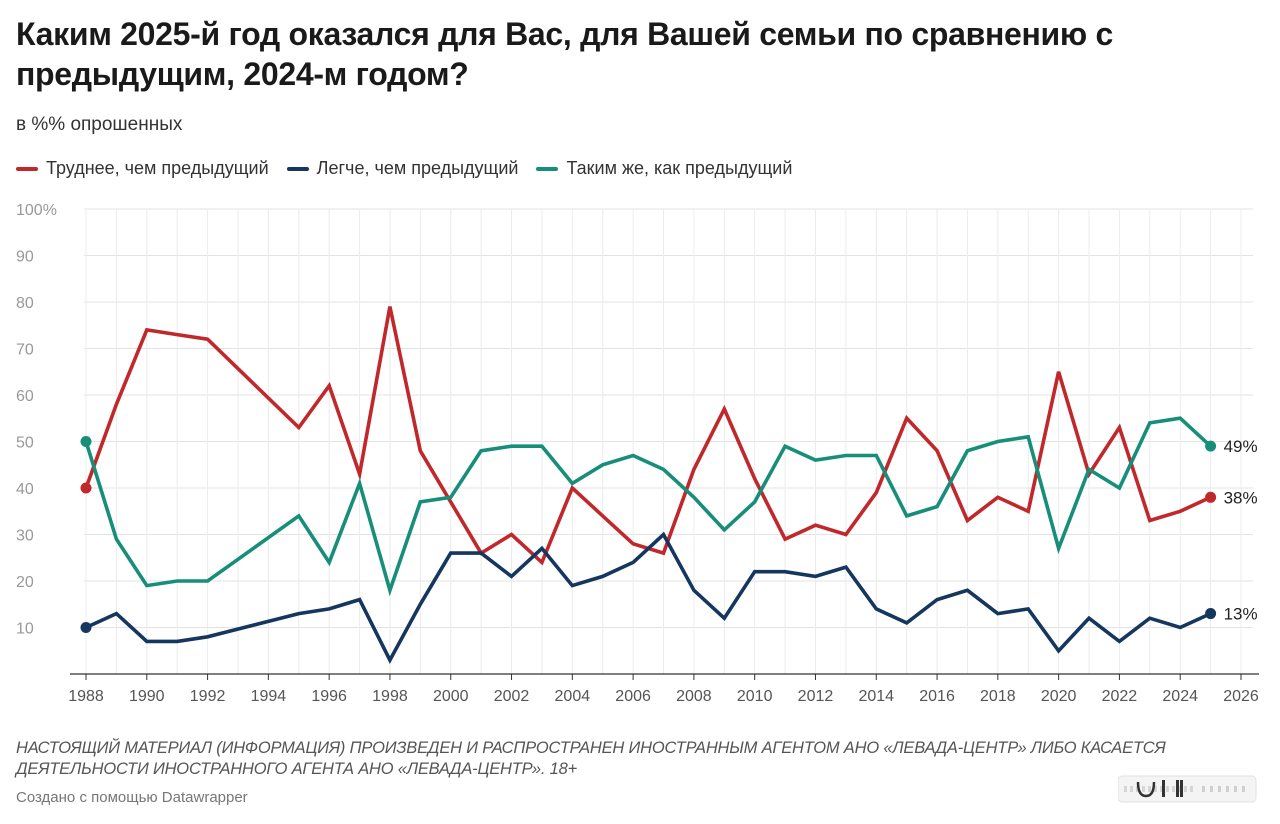 Image resolution: width=1280 pixels, height=824 pixels. Describe the element at coordinates (25, 257) in the screenshot. I see `y-tick-label: 90` at that location.